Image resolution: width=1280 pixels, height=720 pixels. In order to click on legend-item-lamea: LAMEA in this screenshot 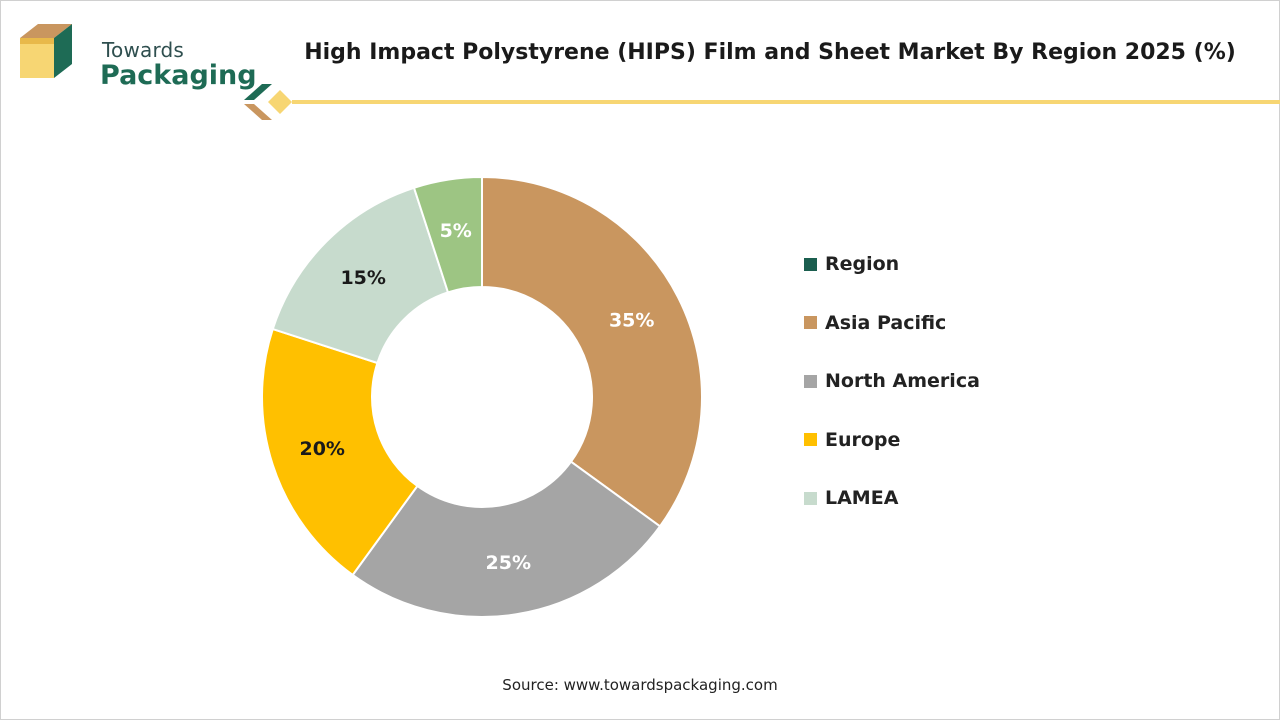, I will do `click(892, 498)`.